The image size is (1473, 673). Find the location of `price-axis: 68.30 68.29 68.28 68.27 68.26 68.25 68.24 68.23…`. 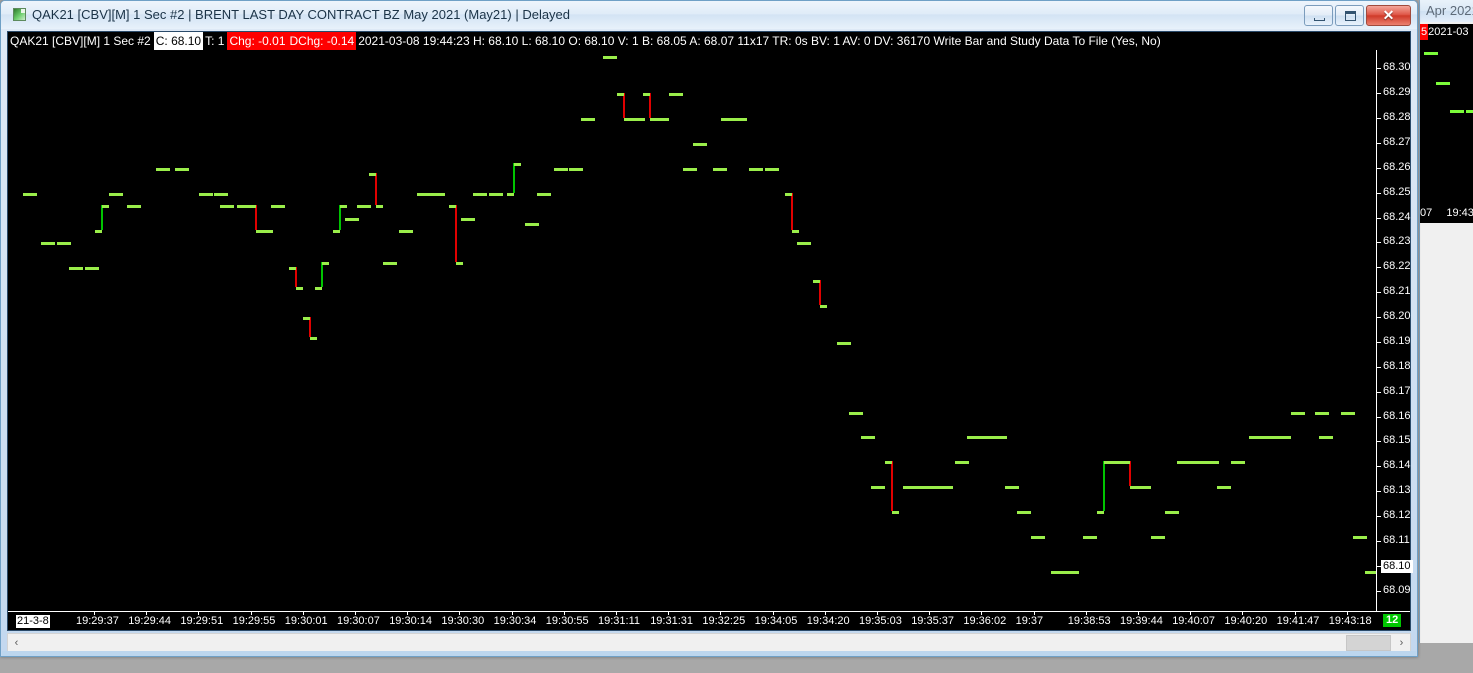

price-axis: 68.30 68.29 68.28 68.27 68.26 68.25 68.24 68.23… is located at coordinates (1394, 331).